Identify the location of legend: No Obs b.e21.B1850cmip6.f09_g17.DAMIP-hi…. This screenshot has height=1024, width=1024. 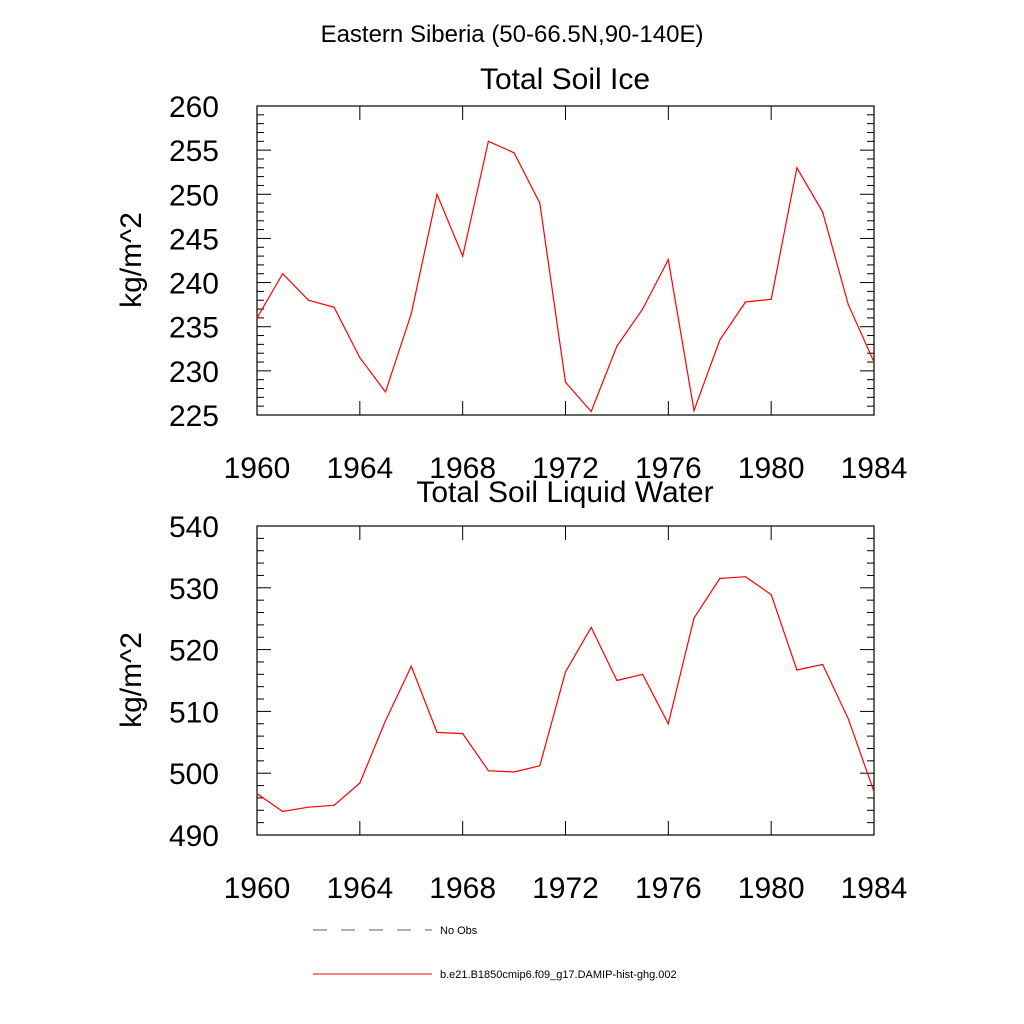
(495, 953).